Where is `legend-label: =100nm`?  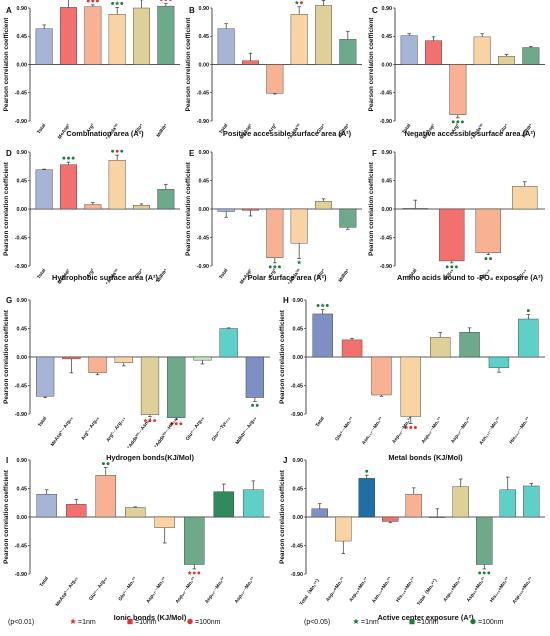
legend-label: =100nm is located at coordinates (491, 622).